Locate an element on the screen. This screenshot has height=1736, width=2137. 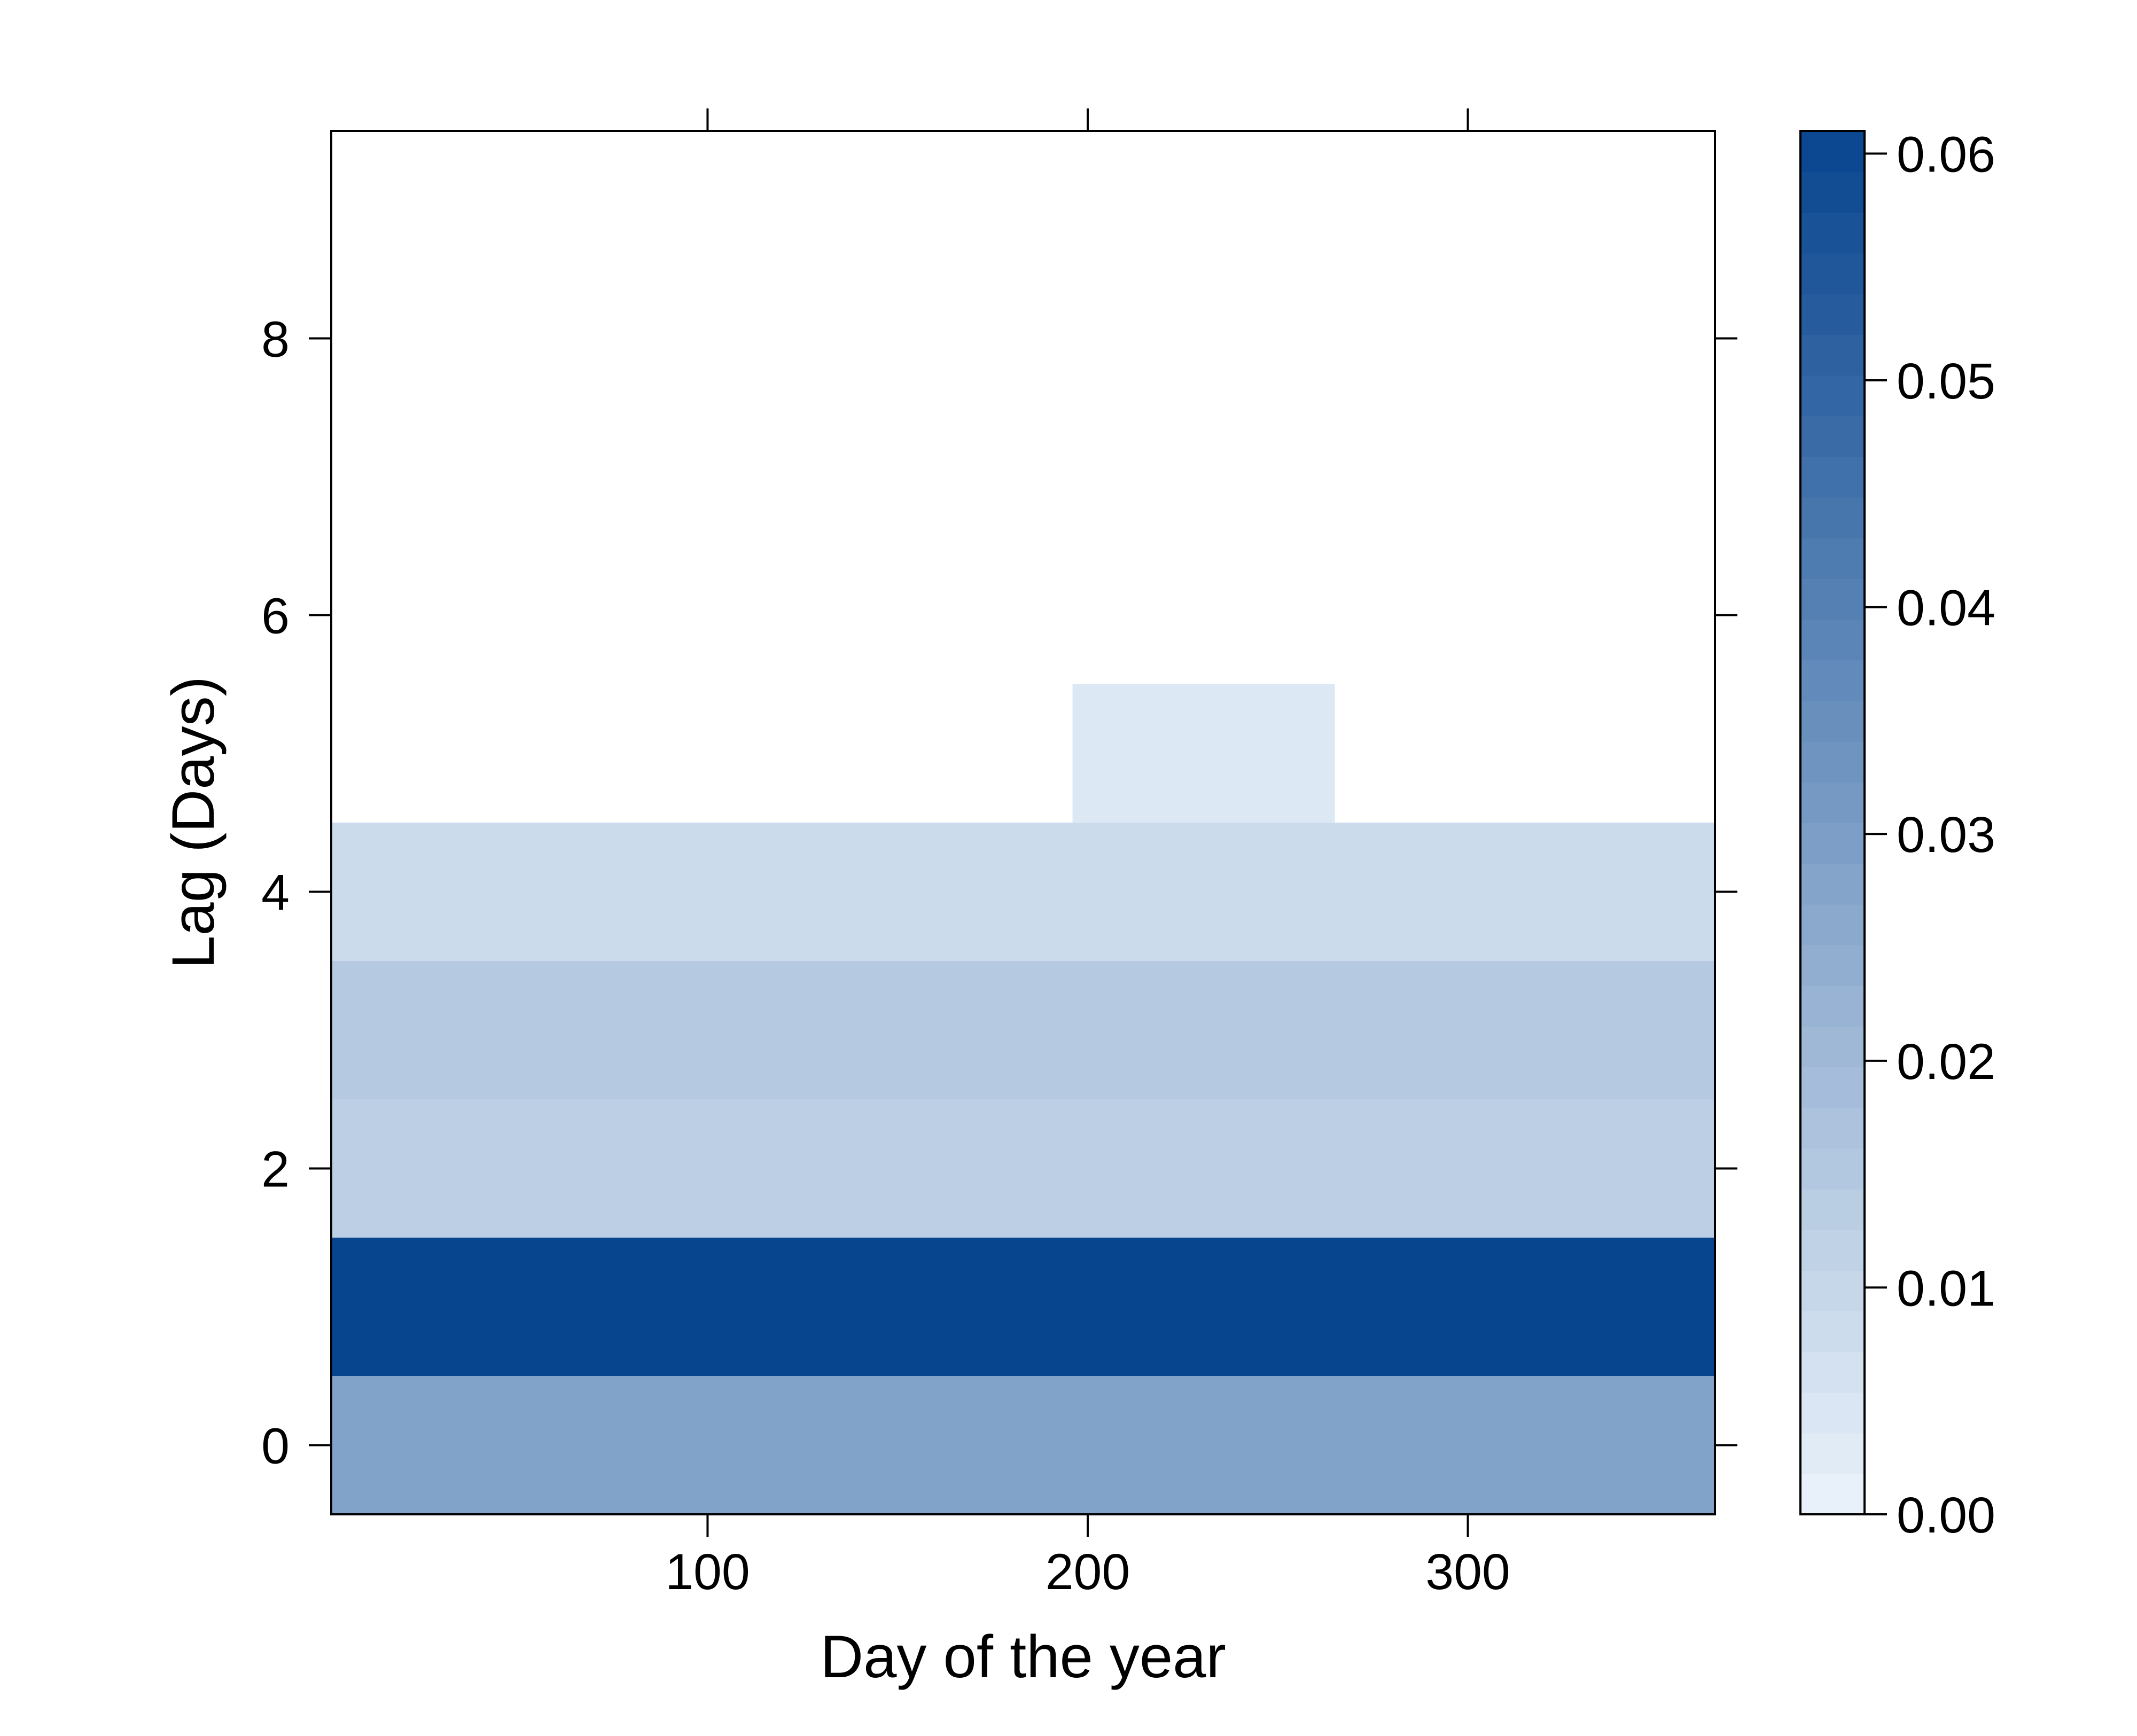
colorbar-tick-label: 0.03 is located at coordinates (1946, 835).